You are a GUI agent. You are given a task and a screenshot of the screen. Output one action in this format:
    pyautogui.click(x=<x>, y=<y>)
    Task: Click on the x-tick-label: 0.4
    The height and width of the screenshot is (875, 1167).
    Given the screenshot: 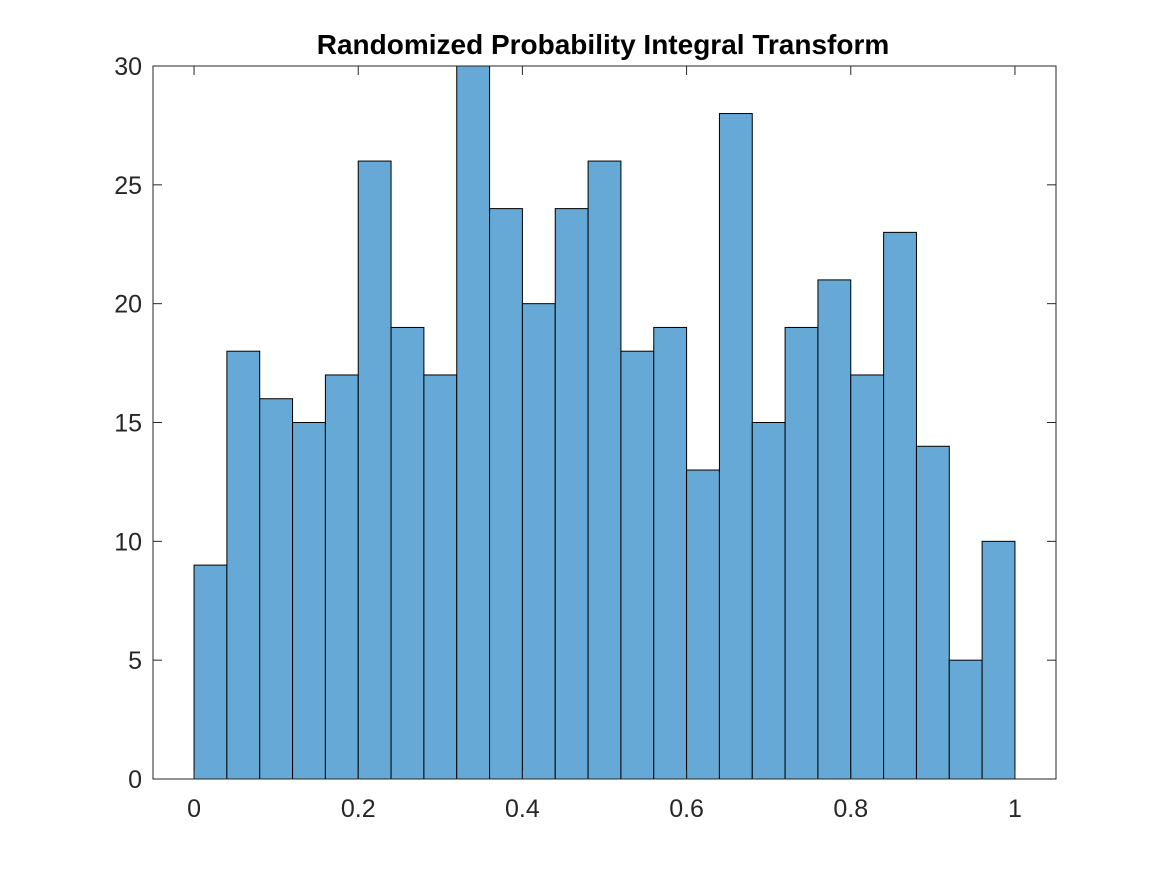 What is the action you would take?
    pyautogui.click(x=522, y=809)
    